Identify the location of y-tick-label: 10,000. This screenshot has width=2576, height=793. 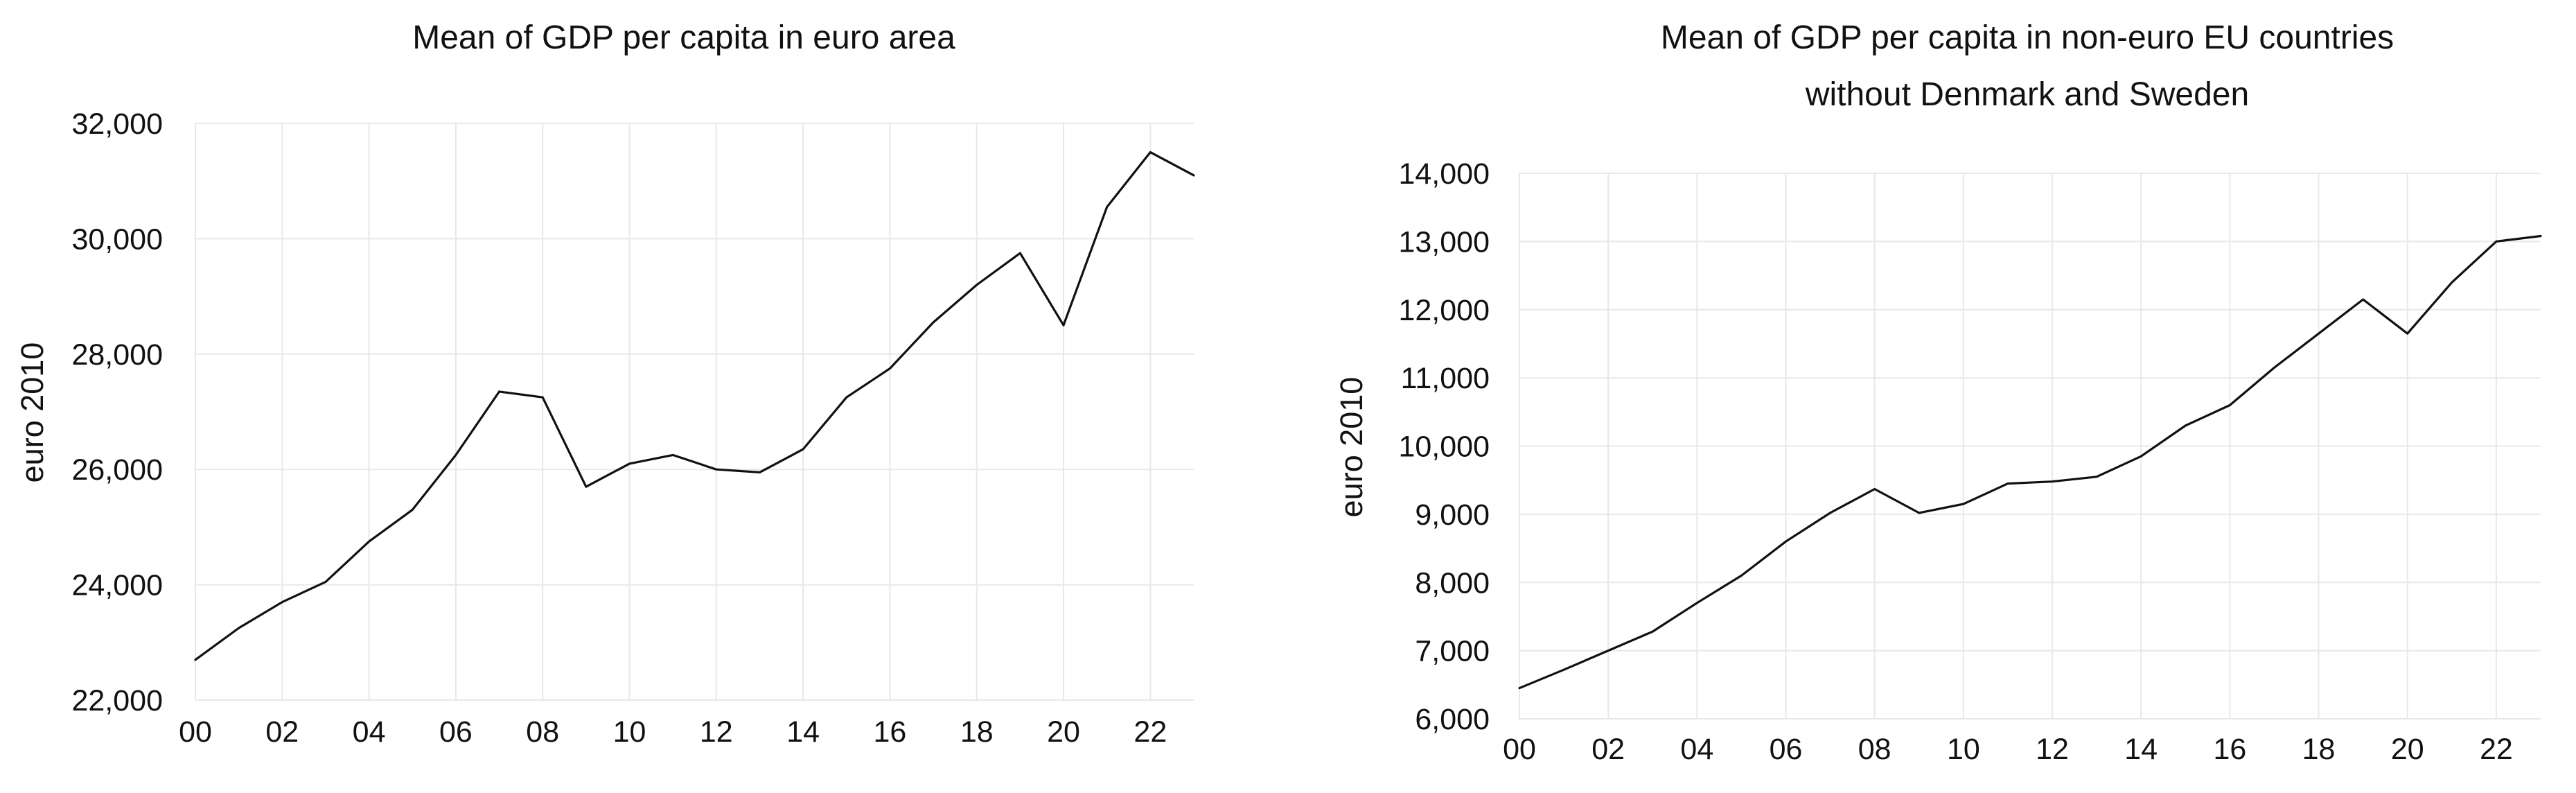
(1444, 447).